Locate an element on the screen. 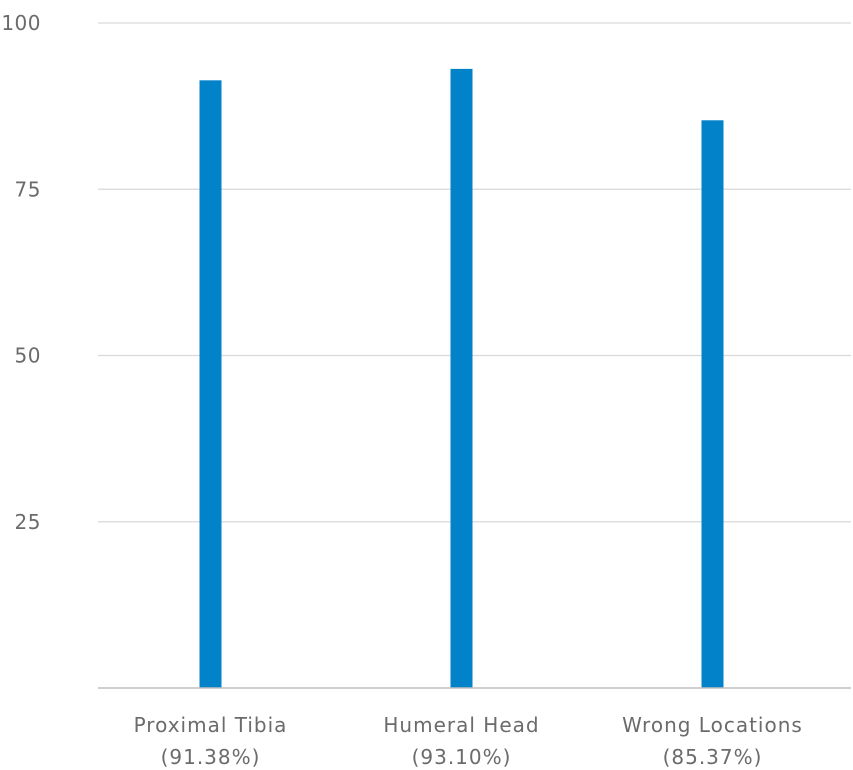 Image resolution: width=853 pixels, height=770 pixels. bar-wrong-locations is located at coordinates (712, 404).